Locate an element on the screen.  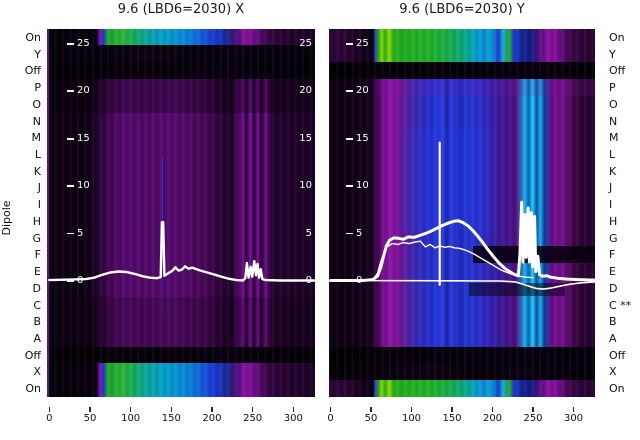
row-label-right-o: O is located at coordinates (613, 104).